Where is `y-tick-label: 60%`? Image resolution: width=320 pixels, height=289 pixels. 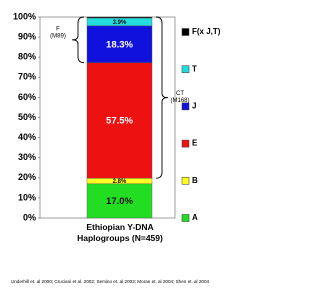
y-tick-label: 60% is located at coordinates (27, 97).